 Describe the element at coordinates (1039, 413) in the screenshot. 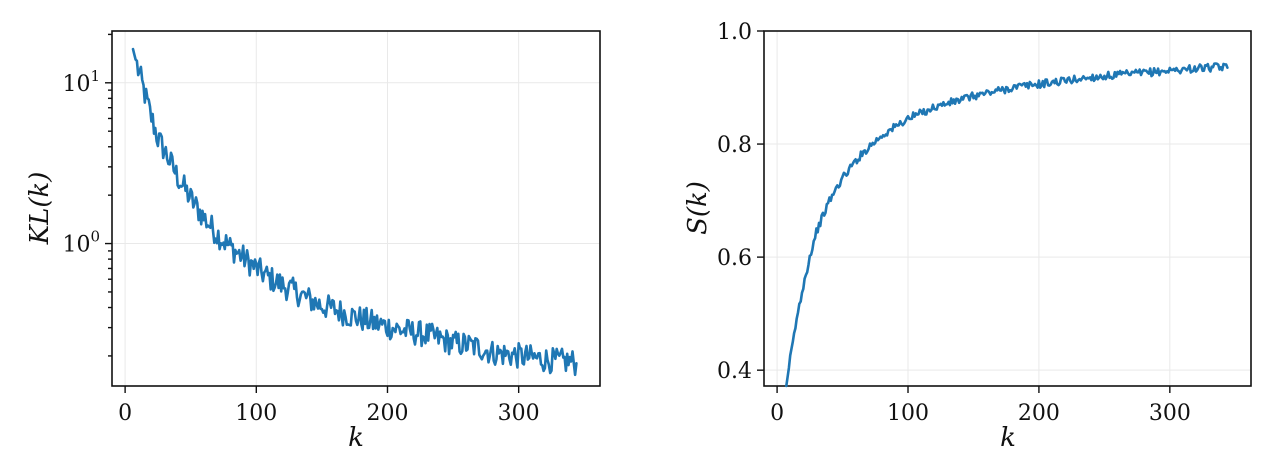

I see `s-x-tick-label: 200` at that location.